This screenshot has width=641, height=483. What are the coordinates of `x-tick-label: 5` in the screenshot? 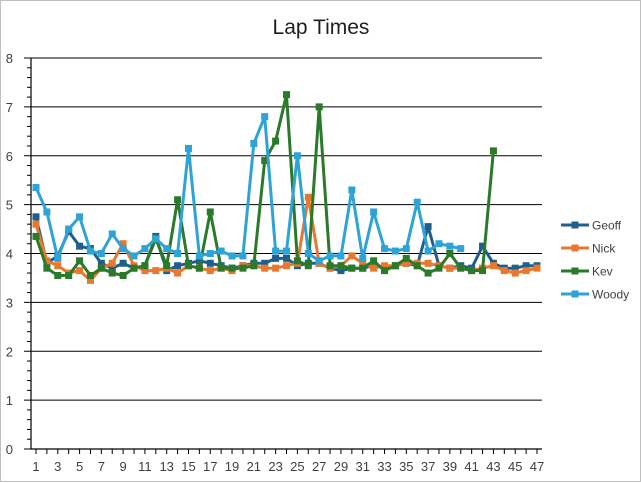 It's located at (79, 466).